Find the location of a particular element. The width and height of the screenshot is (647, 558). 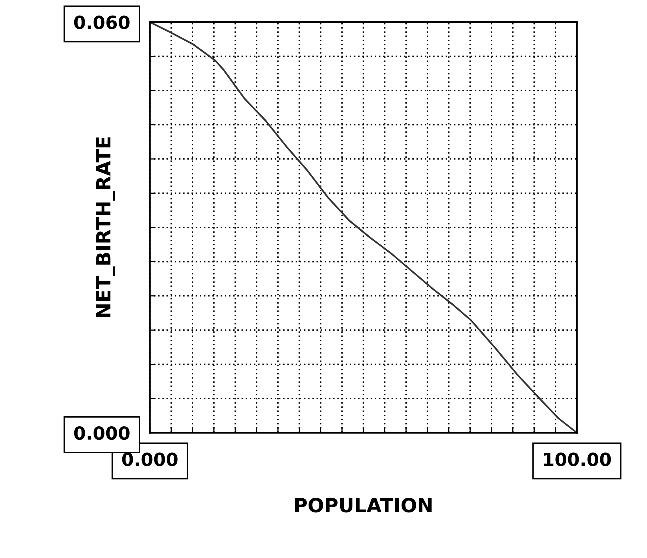

x-axis-title: POPULATION is located at coordinates (363, 505).